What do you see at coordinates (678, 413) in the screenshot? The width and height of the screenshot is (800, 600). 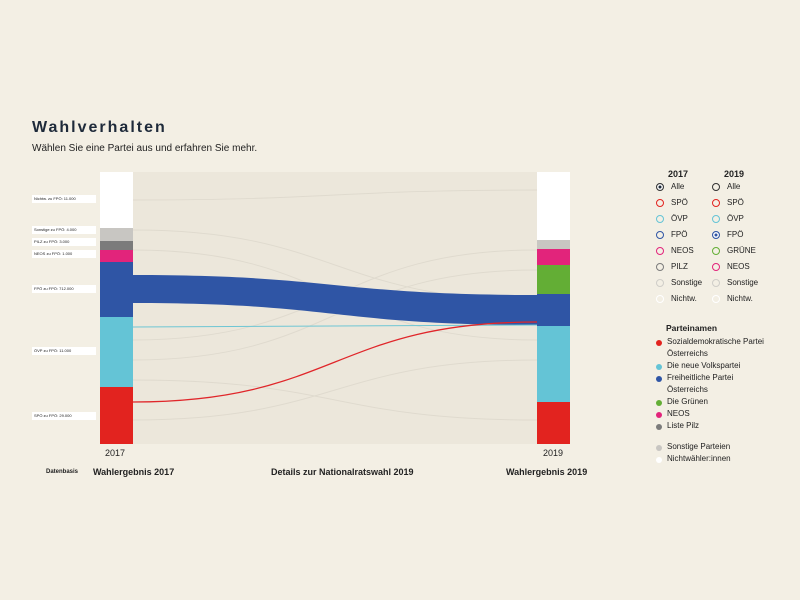 I see `legend-label: NEOS` at bounding box center [678, 413].